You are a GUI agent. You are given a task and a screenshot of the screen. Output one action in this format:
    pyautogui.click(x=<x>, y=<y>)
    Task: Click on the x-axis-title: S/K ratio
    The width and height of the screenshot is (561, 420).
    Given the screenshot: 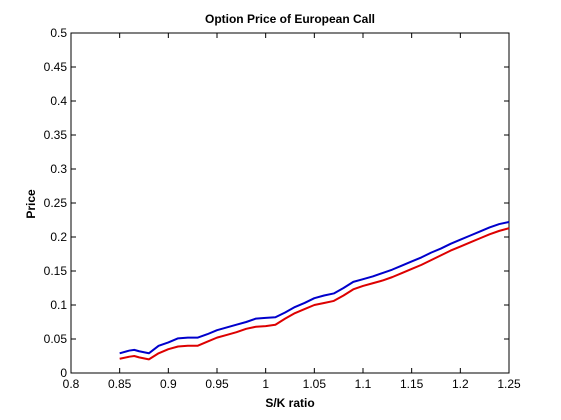 What is the action you would take?
    pyautogui.click(x=289, y=403)
    